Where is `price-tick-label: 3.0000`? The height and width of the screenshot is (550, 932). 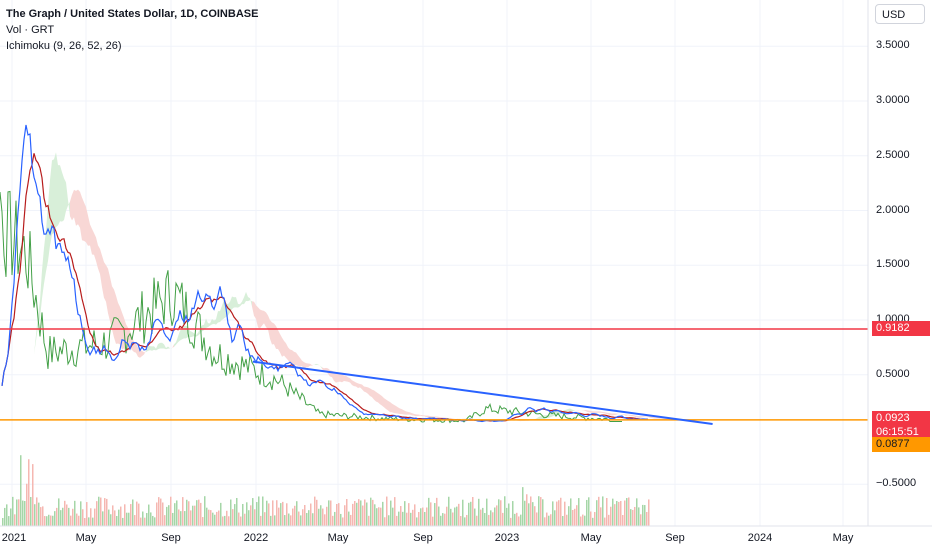 price-tick-label: 3.0000 is located at coordinates (893, 100).